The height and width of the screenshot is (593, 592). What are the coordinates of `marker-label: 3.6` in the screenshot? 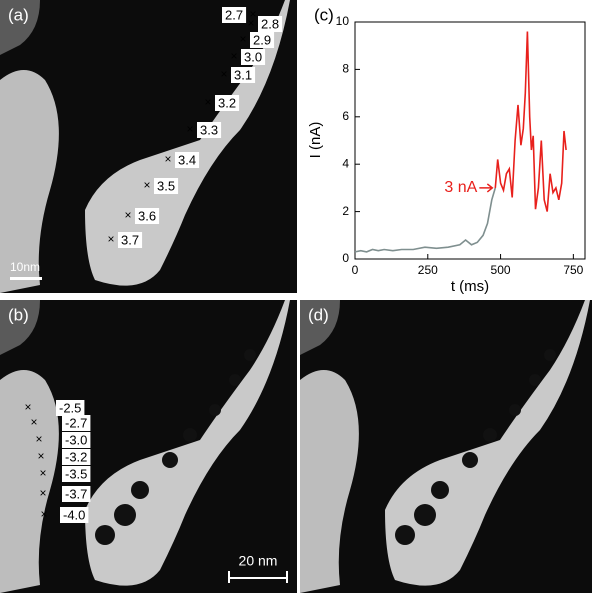 It's located at (147, 215).